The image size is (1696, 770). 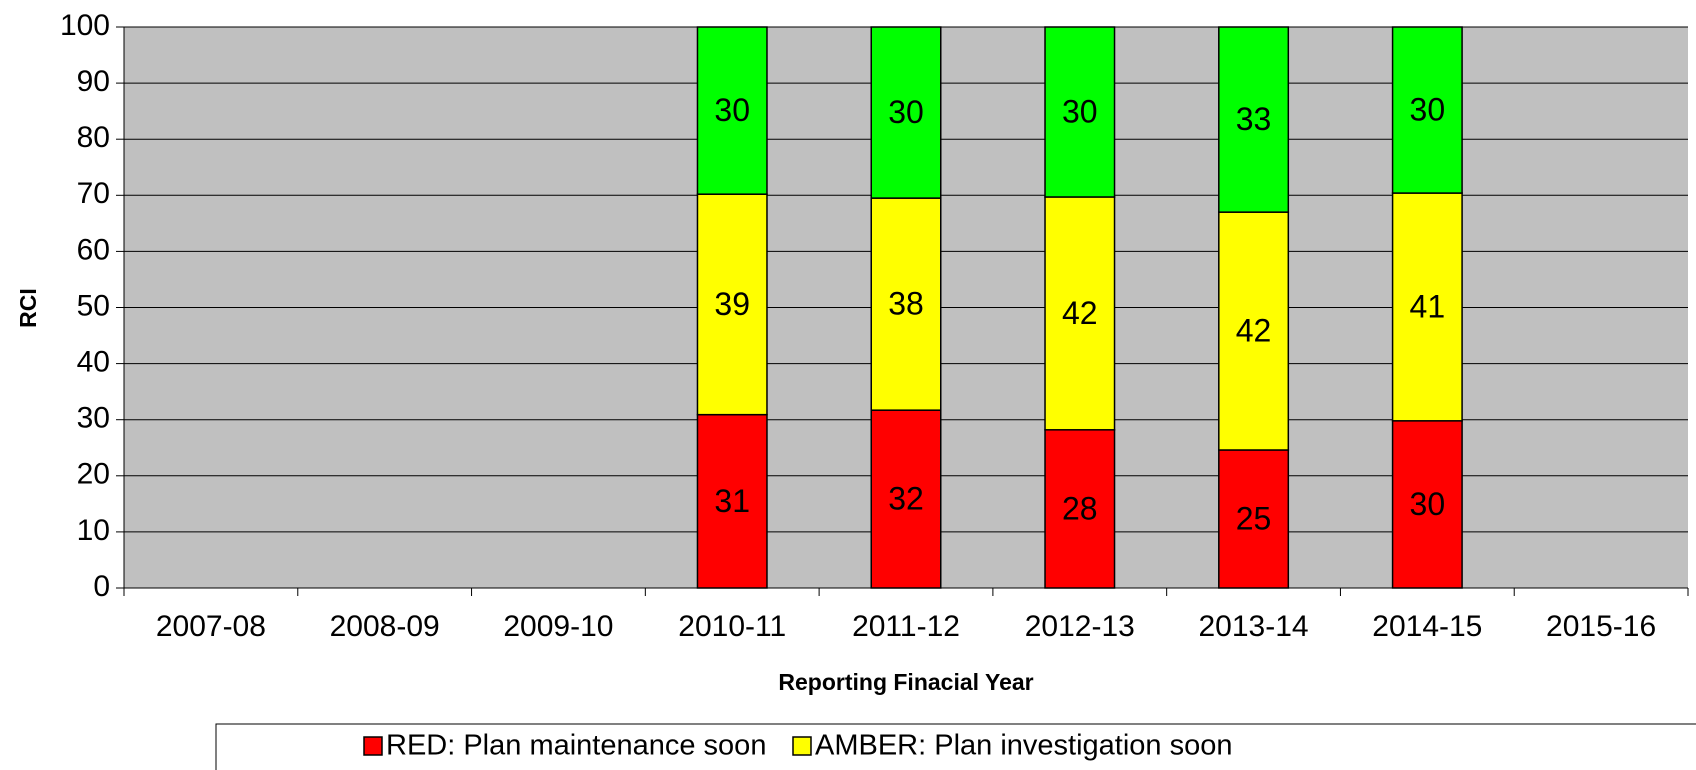 I want to click on data-label: 39, so click(x=732, y=304).